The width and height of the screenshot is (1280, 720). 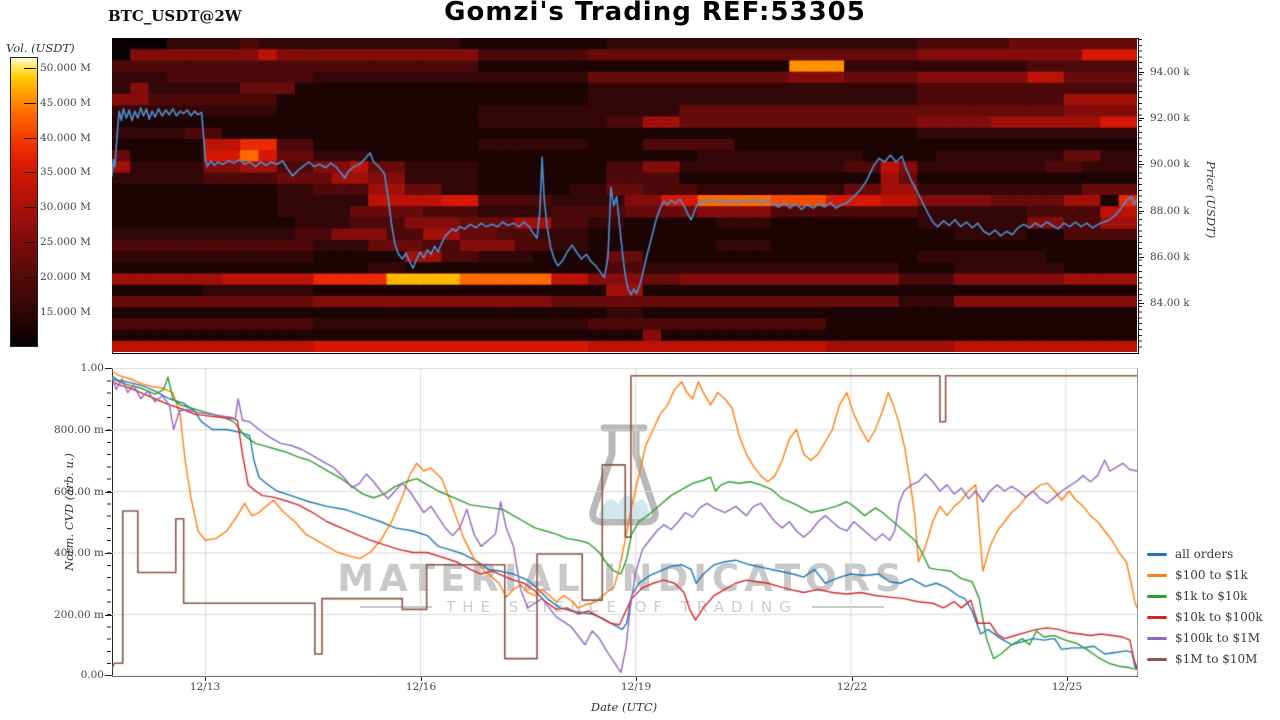 What do you see at coordinates (1170, 303) in the screenshot?
I see `price-tick-label: 84.00 k` at bounding box center [1170, 303].